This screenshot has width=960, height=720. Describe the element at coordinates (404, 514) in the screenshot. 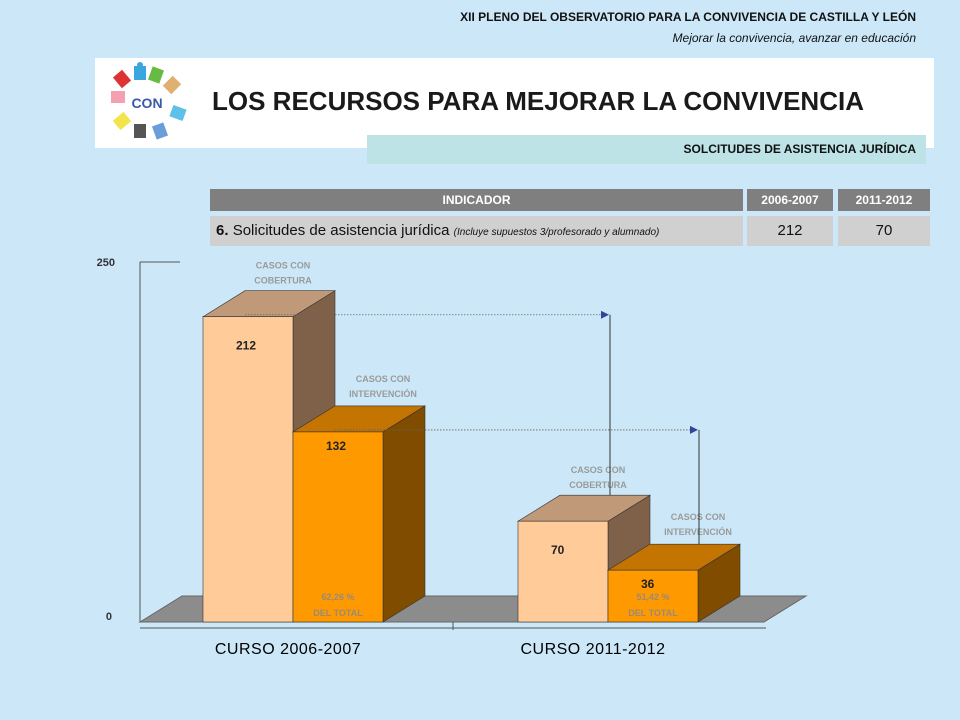

I see `bar-intervencion-0-side` at that location.